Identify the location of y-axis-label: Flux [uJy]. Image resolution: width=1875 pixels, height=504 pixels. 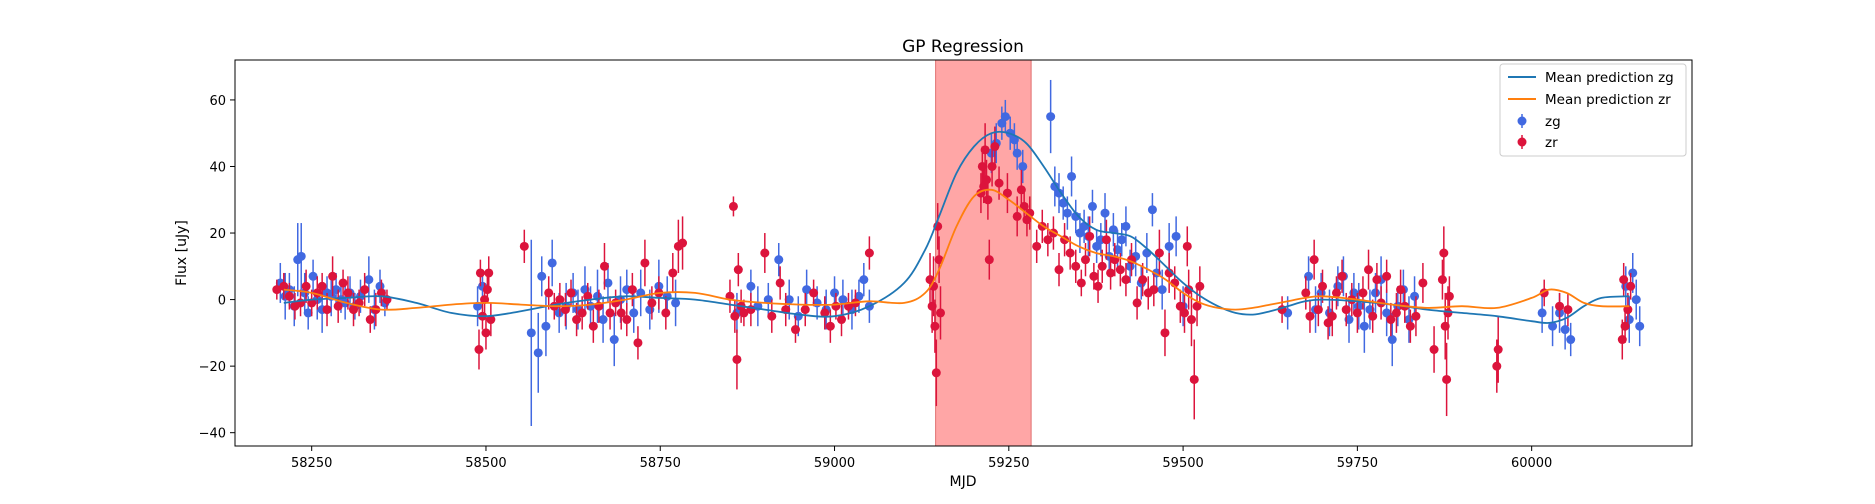
(182, 253).